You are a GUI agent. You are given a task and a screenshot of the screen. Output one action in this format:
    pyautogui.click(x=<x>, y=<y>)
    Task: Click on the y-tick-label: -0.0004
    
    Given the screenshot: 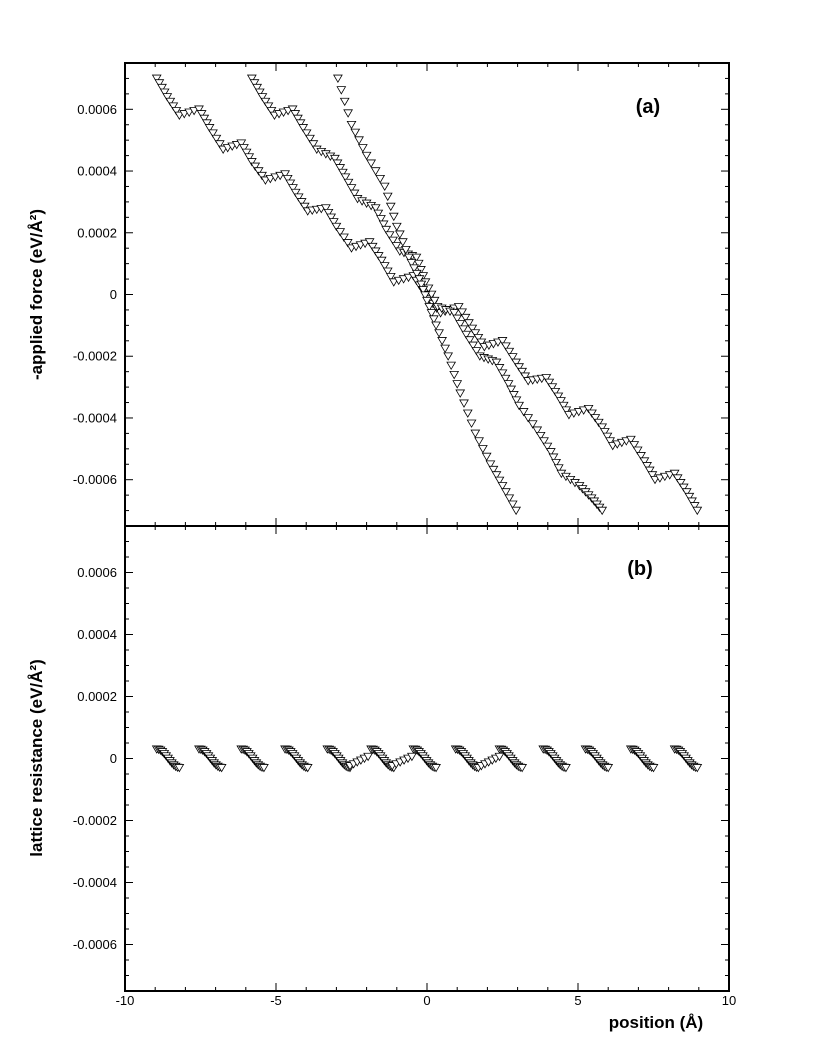 What is the action you would take?
    pyautogui.click(x=95, y=882)
    